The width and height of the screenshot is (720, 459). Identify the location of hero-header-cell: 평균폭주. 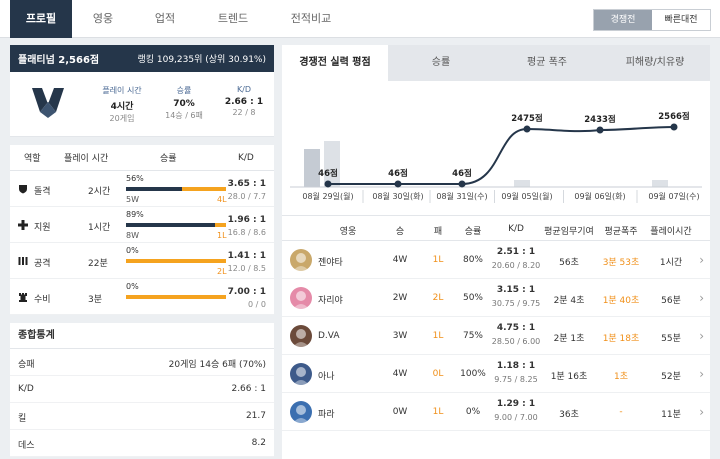
(621, 232).